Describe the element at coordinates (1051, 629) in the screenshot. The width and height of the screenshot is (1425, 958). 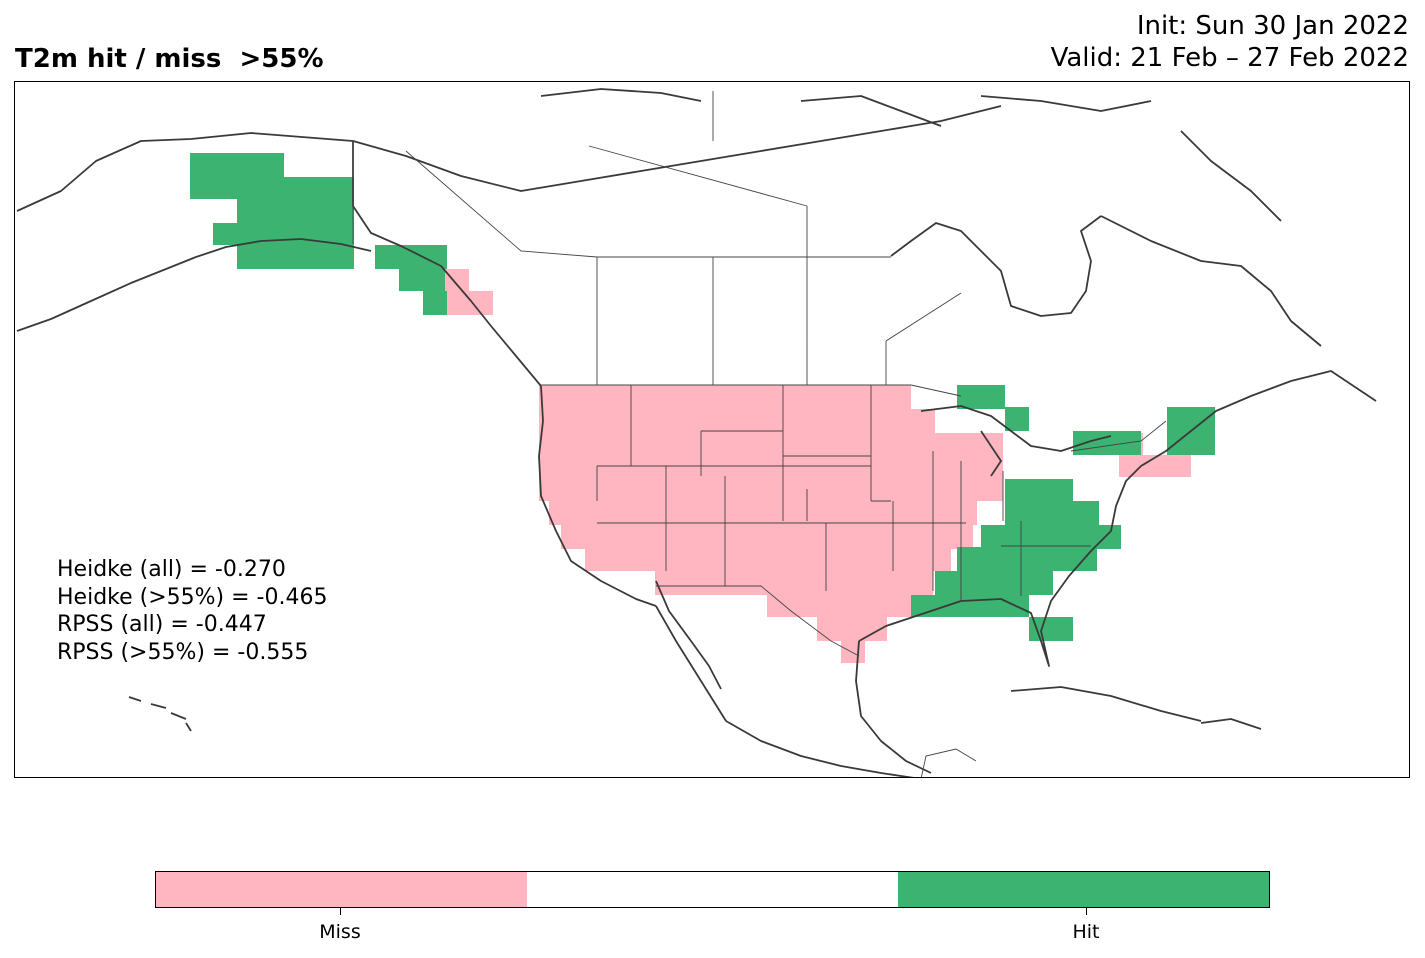
I see `hit-cell-florida` at that location.